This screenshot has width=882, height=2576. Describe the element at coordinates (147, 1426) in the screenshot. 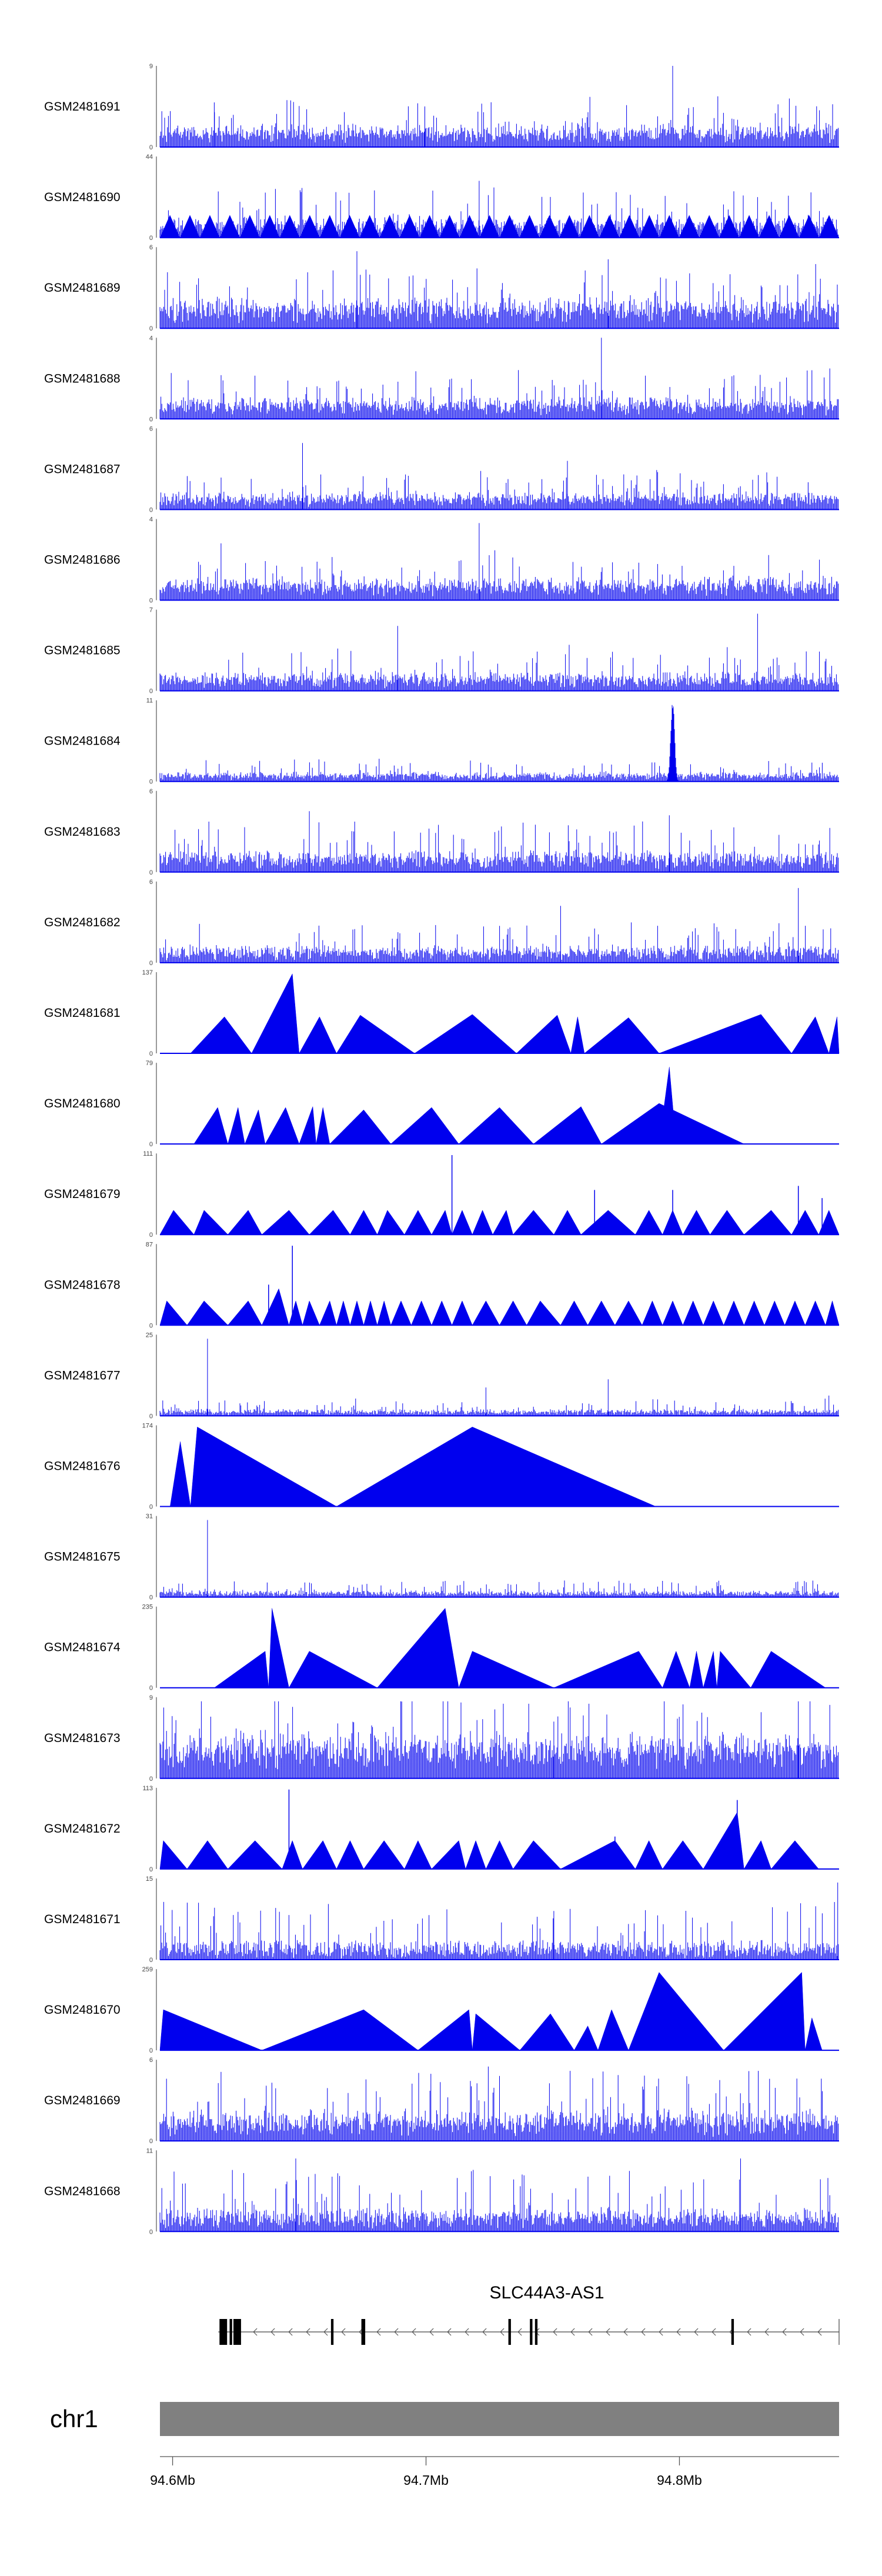

I see `y-max-label: 174` at that location.